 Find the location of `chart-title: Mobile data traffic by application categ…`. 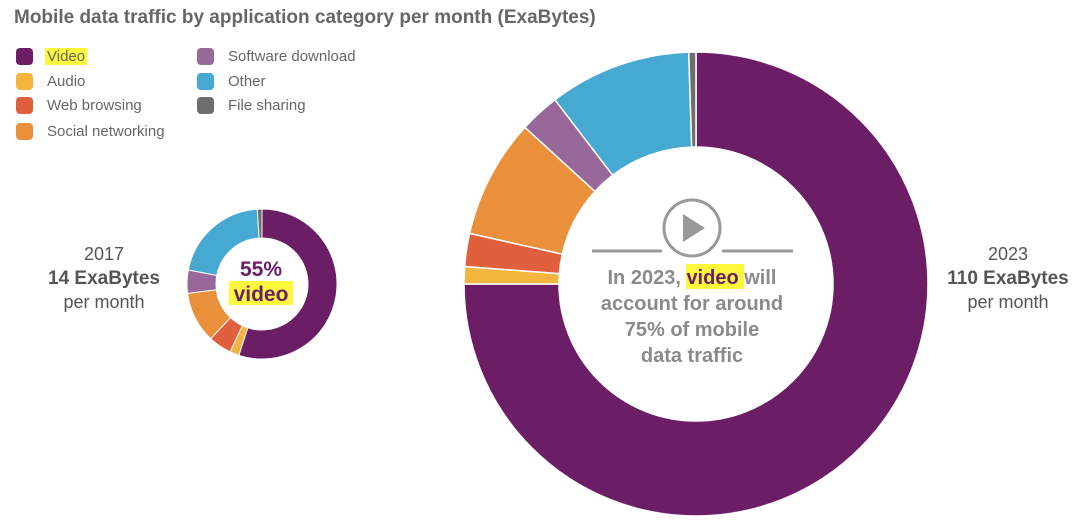

chart-title: Mobile data traffic by application categ… is located at coordinates (305, 17).